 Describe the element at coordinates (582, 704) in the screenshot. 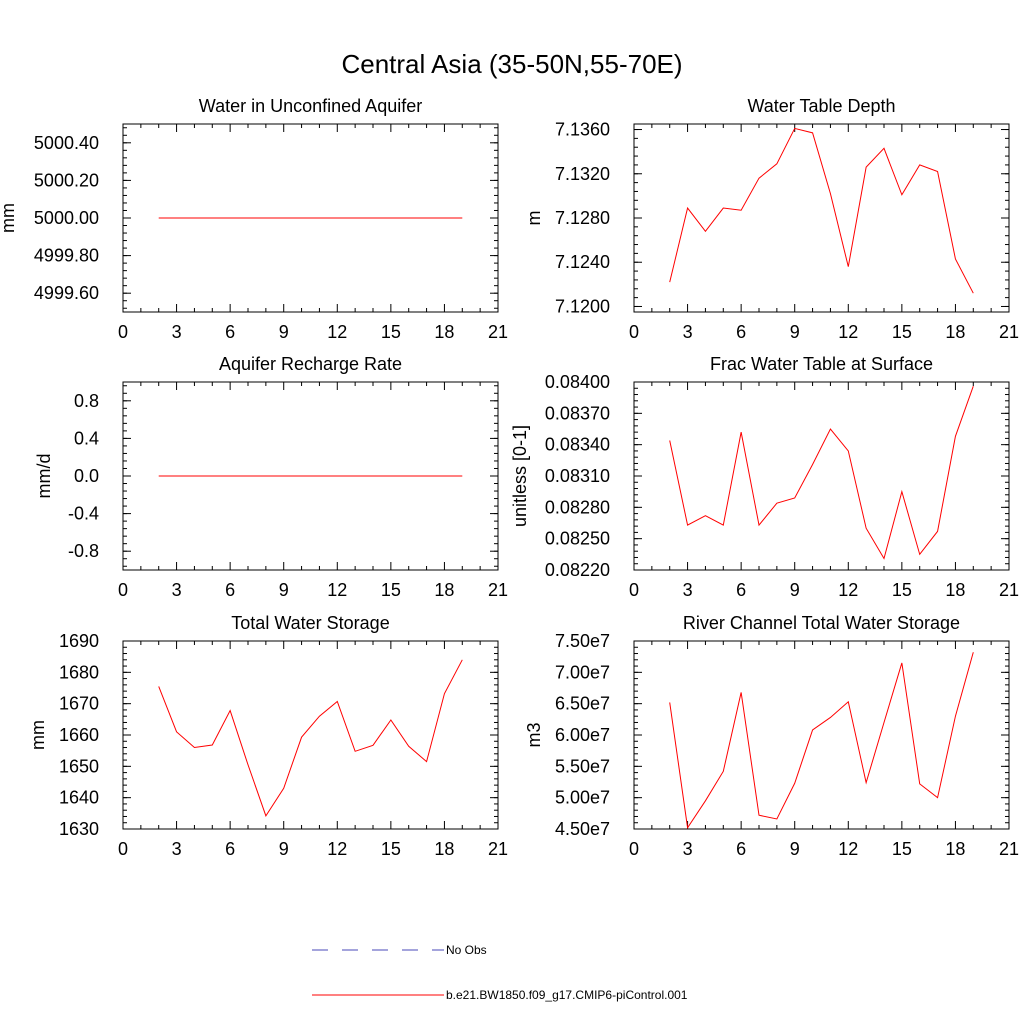

I see `y-tick-label: 6.50e7` at that location.